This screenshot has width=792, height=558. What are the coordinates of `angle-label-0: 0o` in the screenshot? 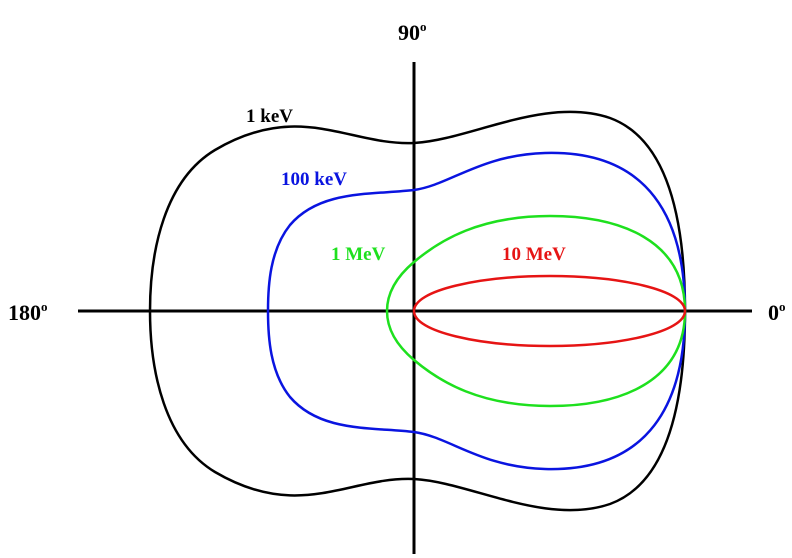 It's located at (777, 312).